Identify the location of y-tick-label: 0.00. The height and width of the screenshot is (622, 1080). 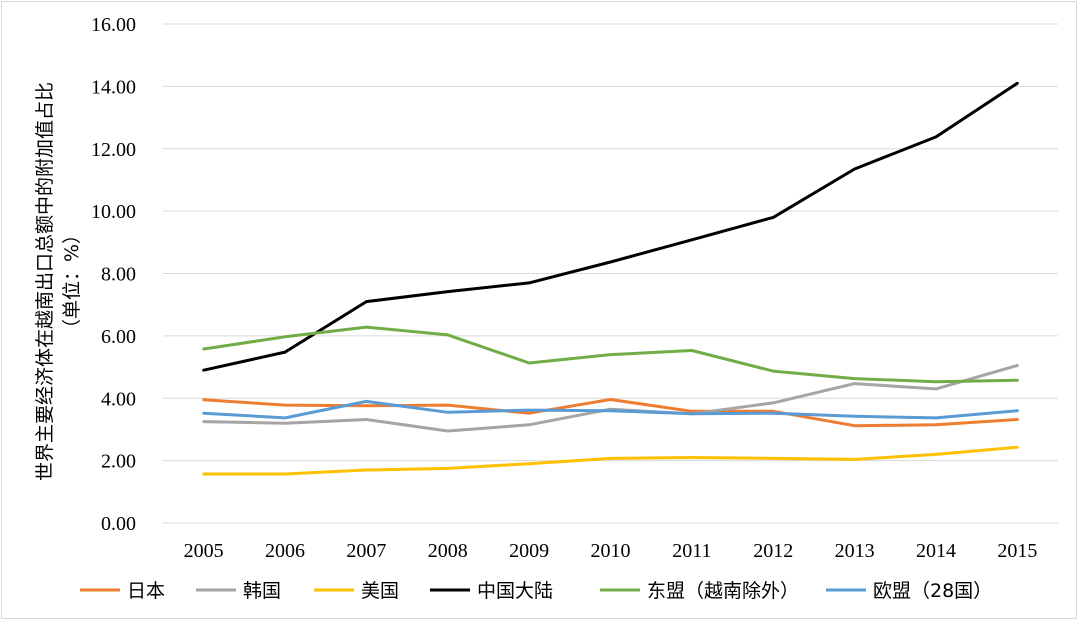
(118, 524).